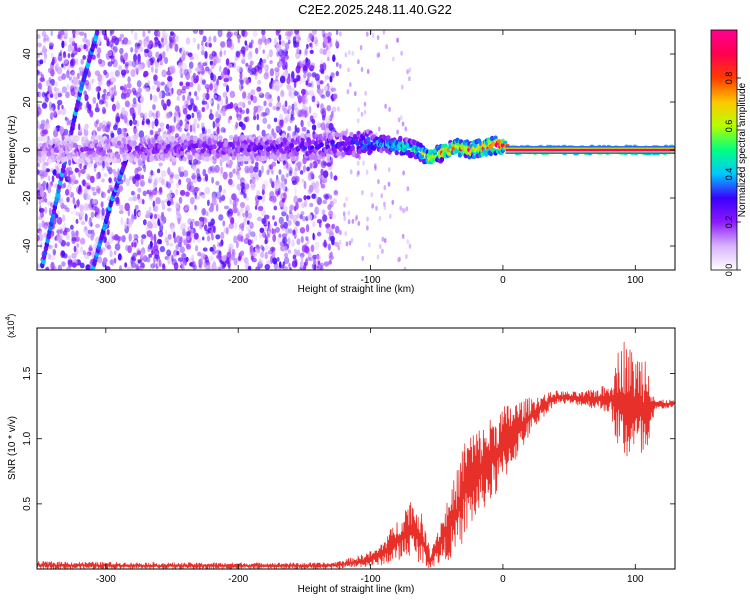 The image size is (750, 600). What do you see at coordinates (729, 222) in the screenshot?
I see `colorbar-tick-label: 0.2` at bounding box center [729, 222].